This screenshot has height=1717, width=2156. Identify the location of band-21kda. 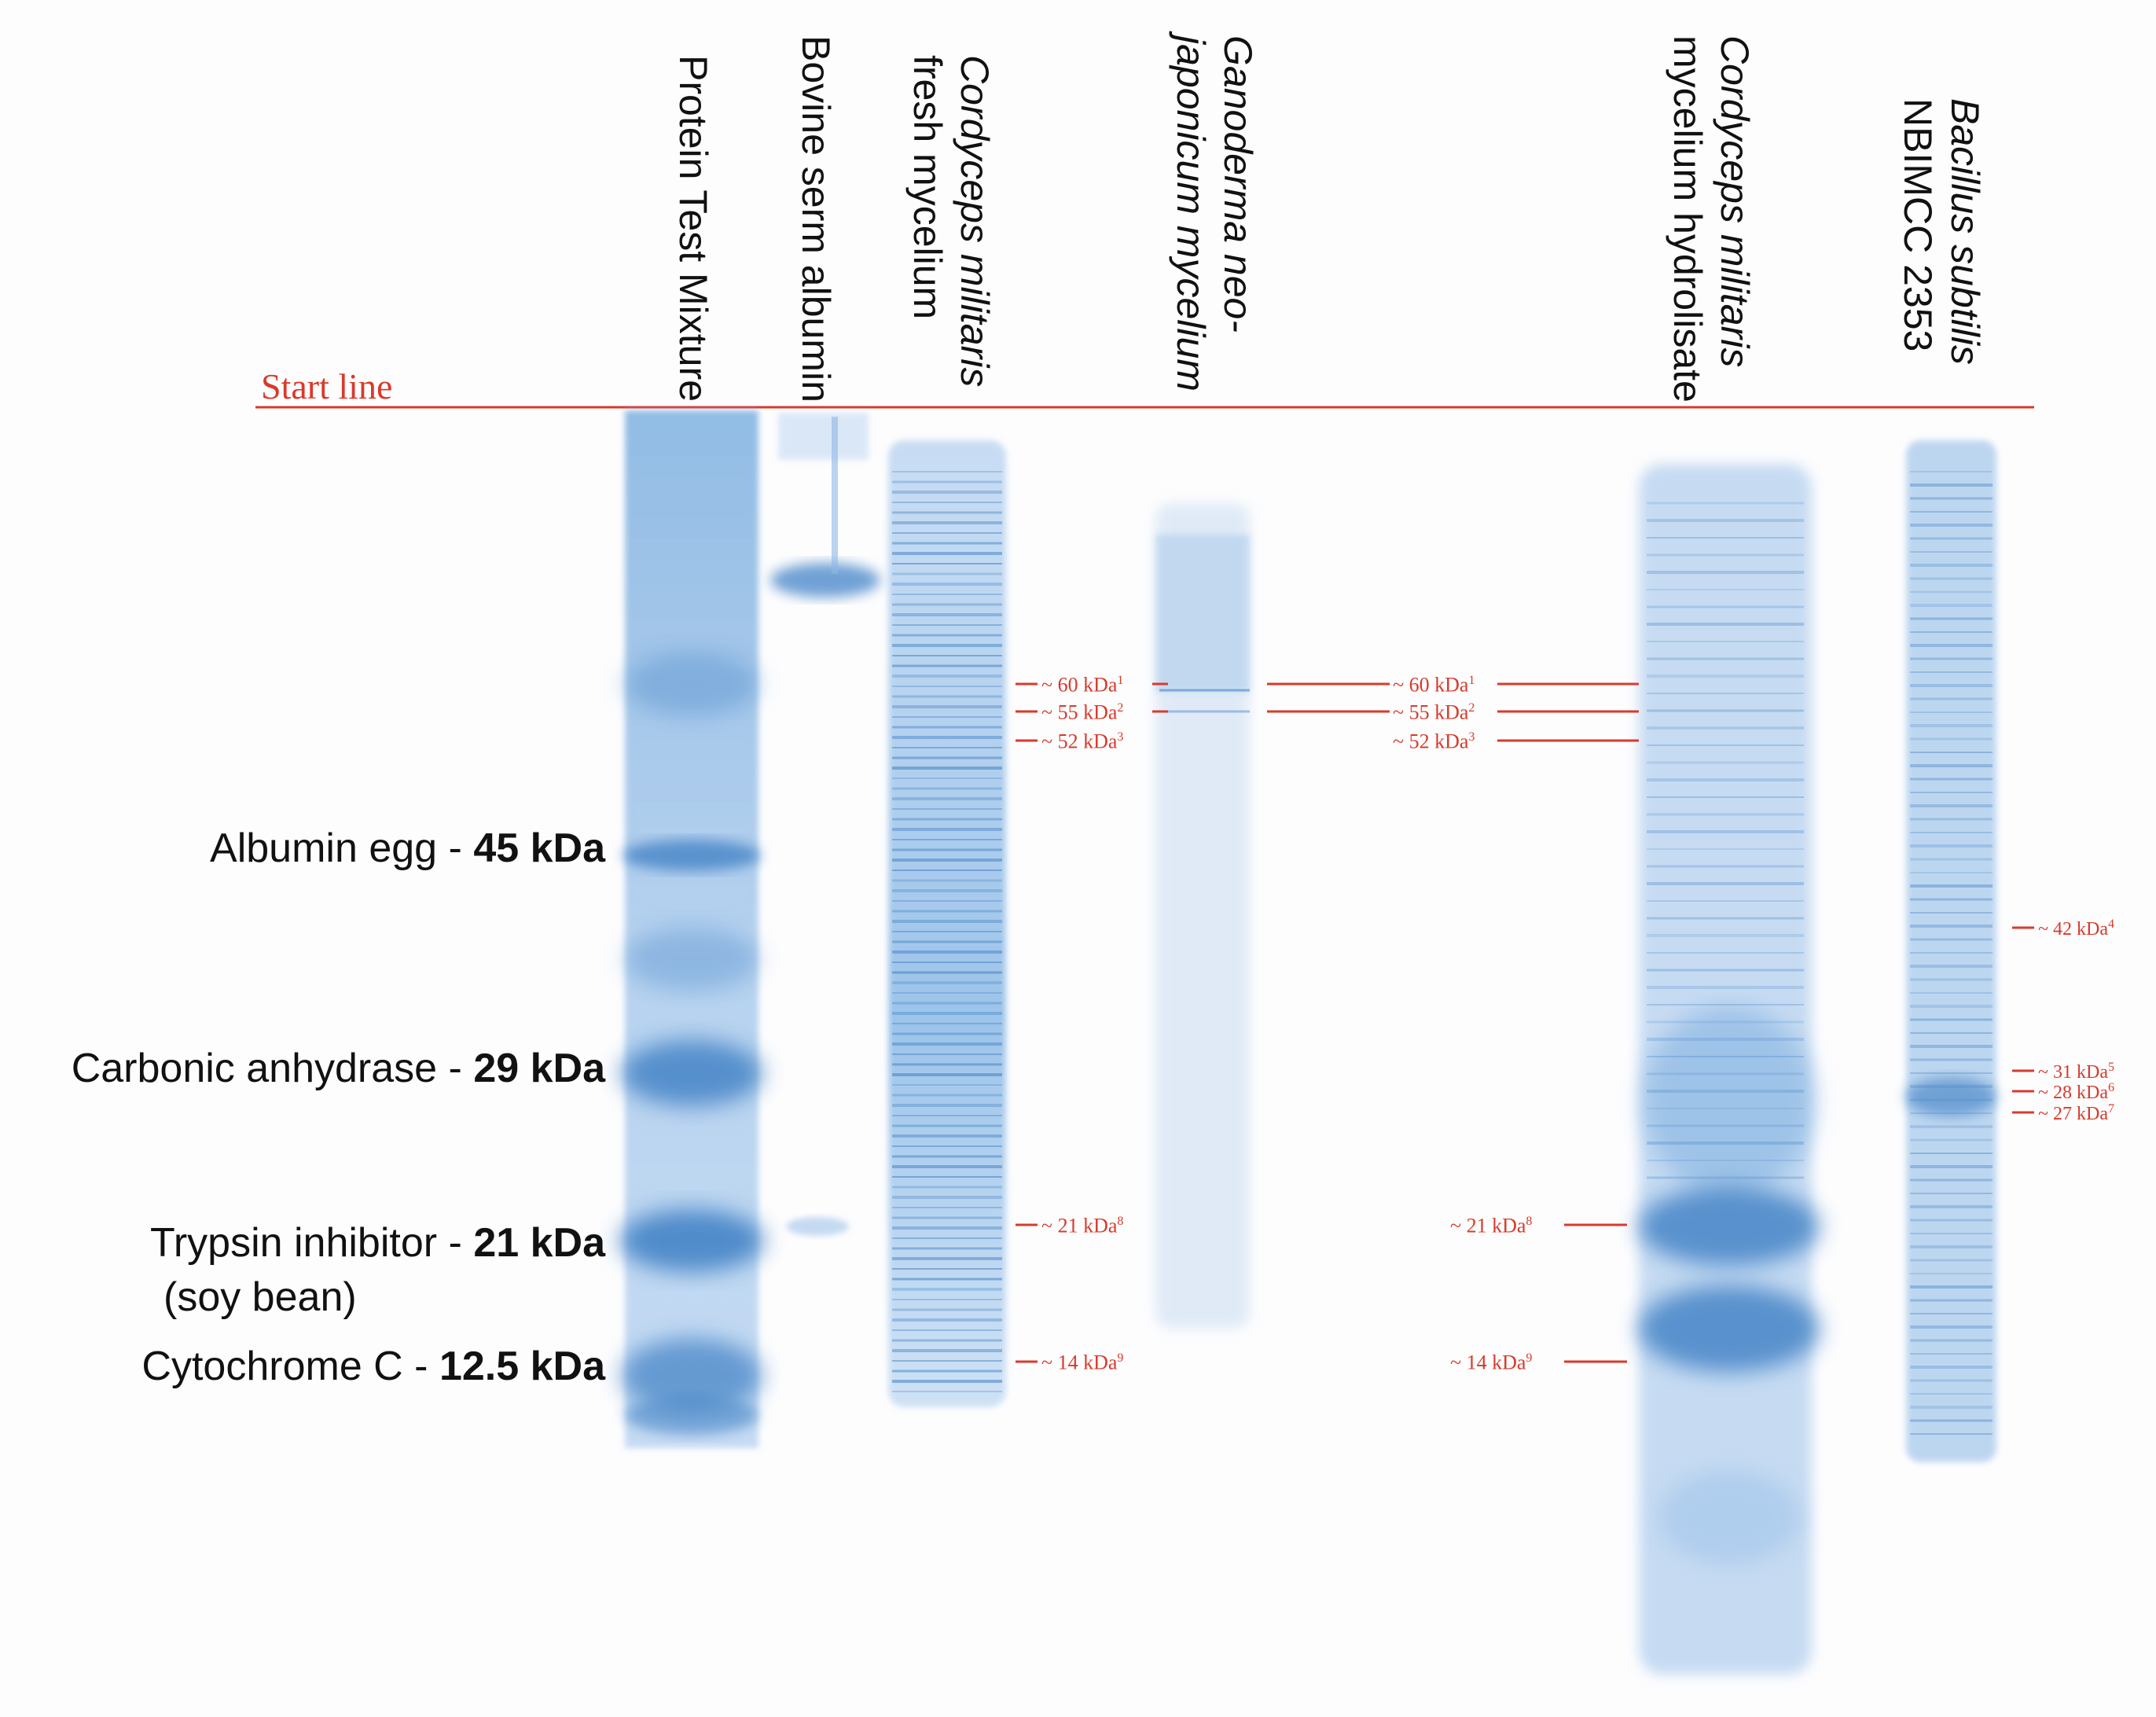
(691, 1240).